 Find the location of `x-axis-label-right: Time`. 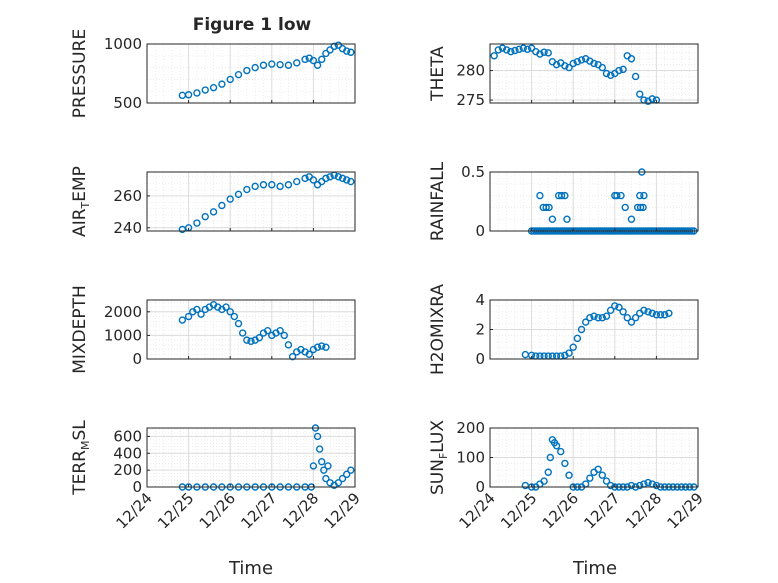

x-axis-label-right: Time is located at coordinates (594, 568).